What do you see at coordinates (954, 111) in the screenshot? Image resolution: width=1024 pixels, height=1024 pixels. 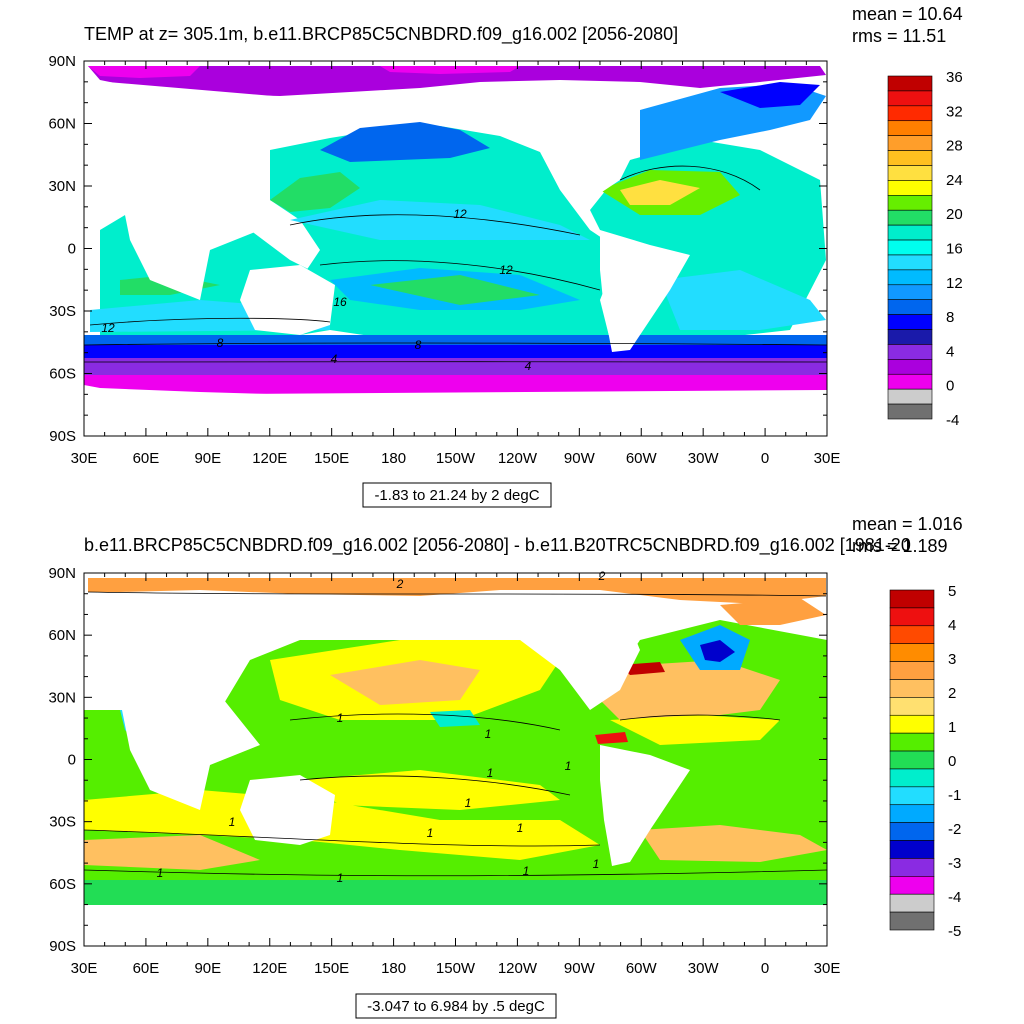 I see `colorbar-label: 32` at bounding box center [954, 111].